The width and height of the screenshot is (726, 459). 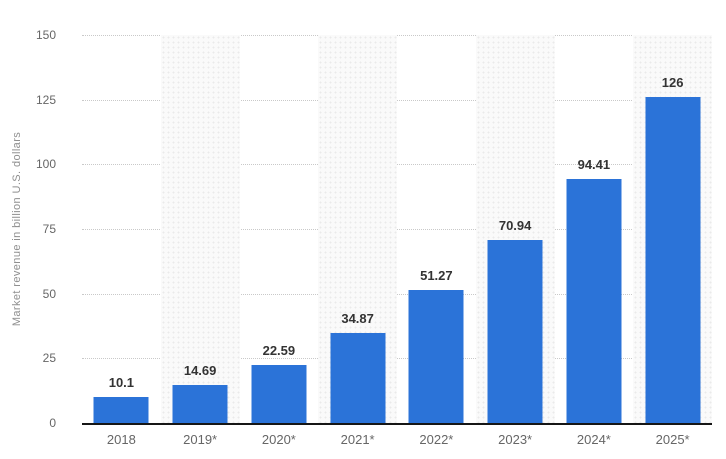 What do you see at coordinates (279, 393) in the screenshot?
I see `bar-2020` at bounding box center [279, 393].